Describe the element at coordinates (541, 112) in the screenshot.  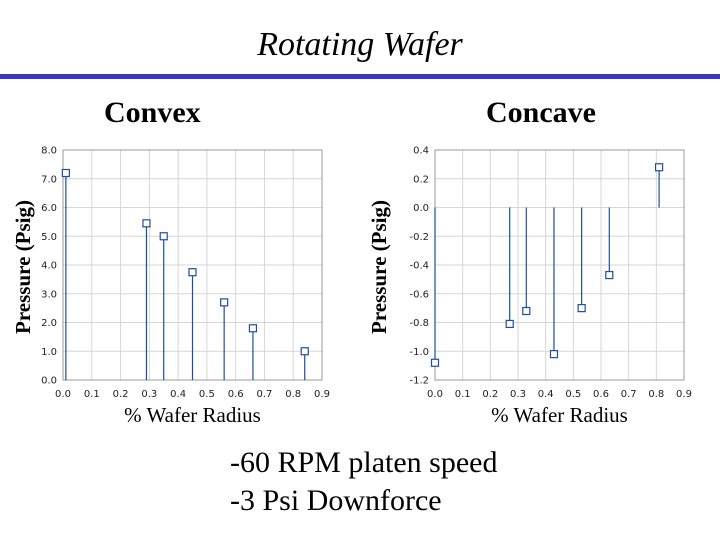
I see `concave-chart-title: Concave` at that location.